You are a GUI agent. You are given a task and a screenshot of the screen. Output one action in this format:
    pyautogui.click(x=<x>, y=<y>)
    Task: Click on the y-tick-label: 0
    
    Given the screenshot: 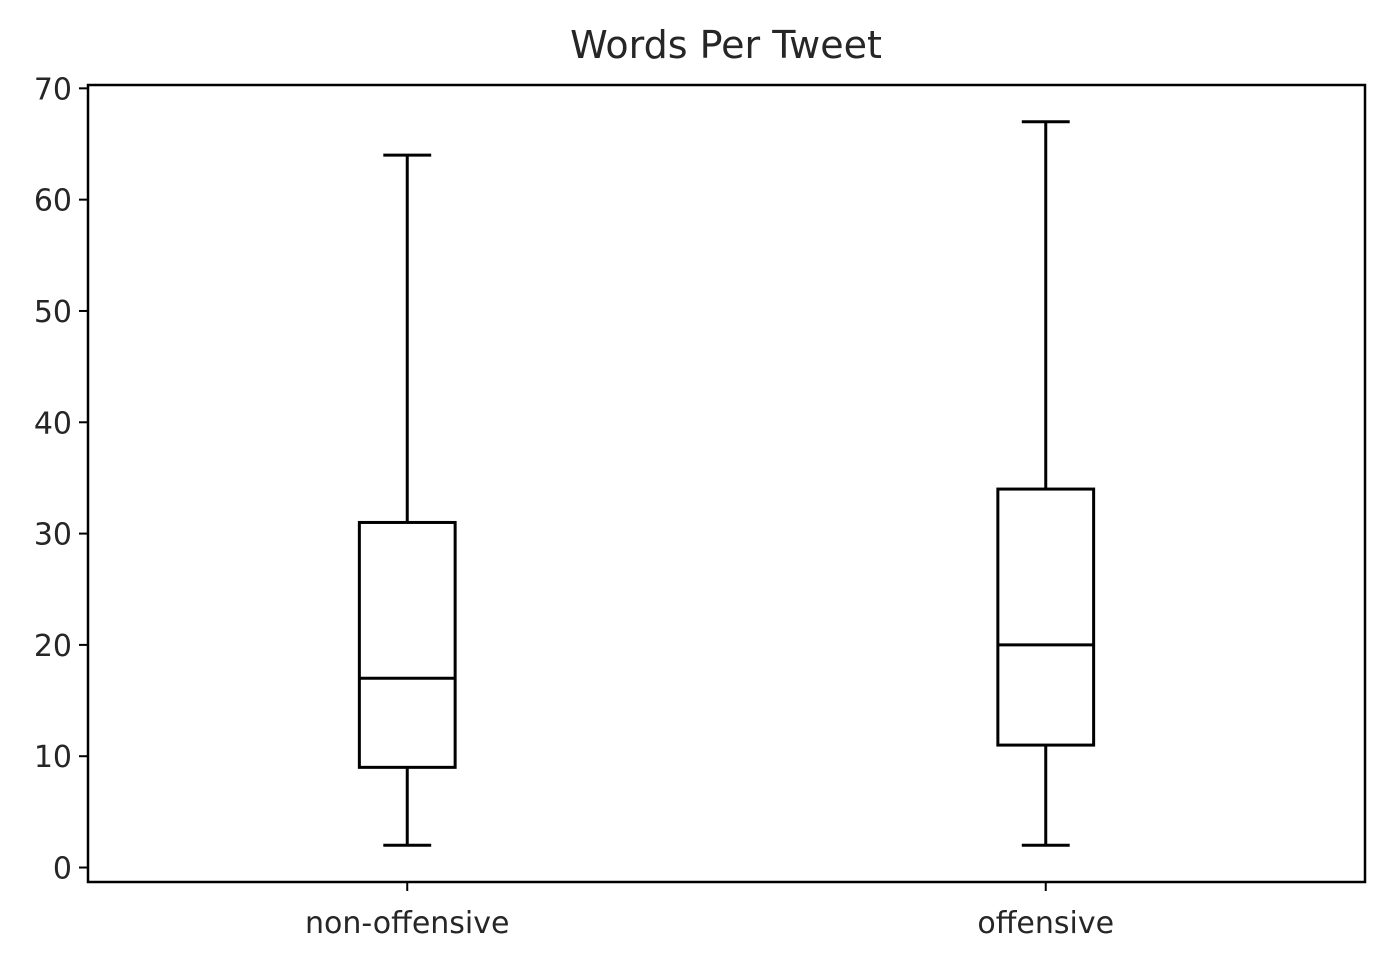 What is the action you would take?
    pyautogui.click(x=62, y=869)
    